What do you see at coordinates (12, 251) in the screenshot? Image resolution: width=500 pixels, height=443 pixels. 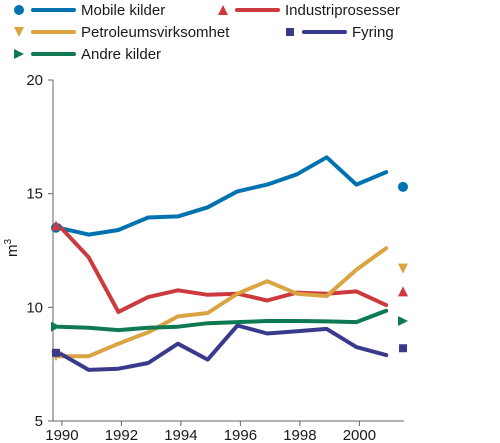 I see `y-axis-title-main: m` at bounding box center [12, 251].